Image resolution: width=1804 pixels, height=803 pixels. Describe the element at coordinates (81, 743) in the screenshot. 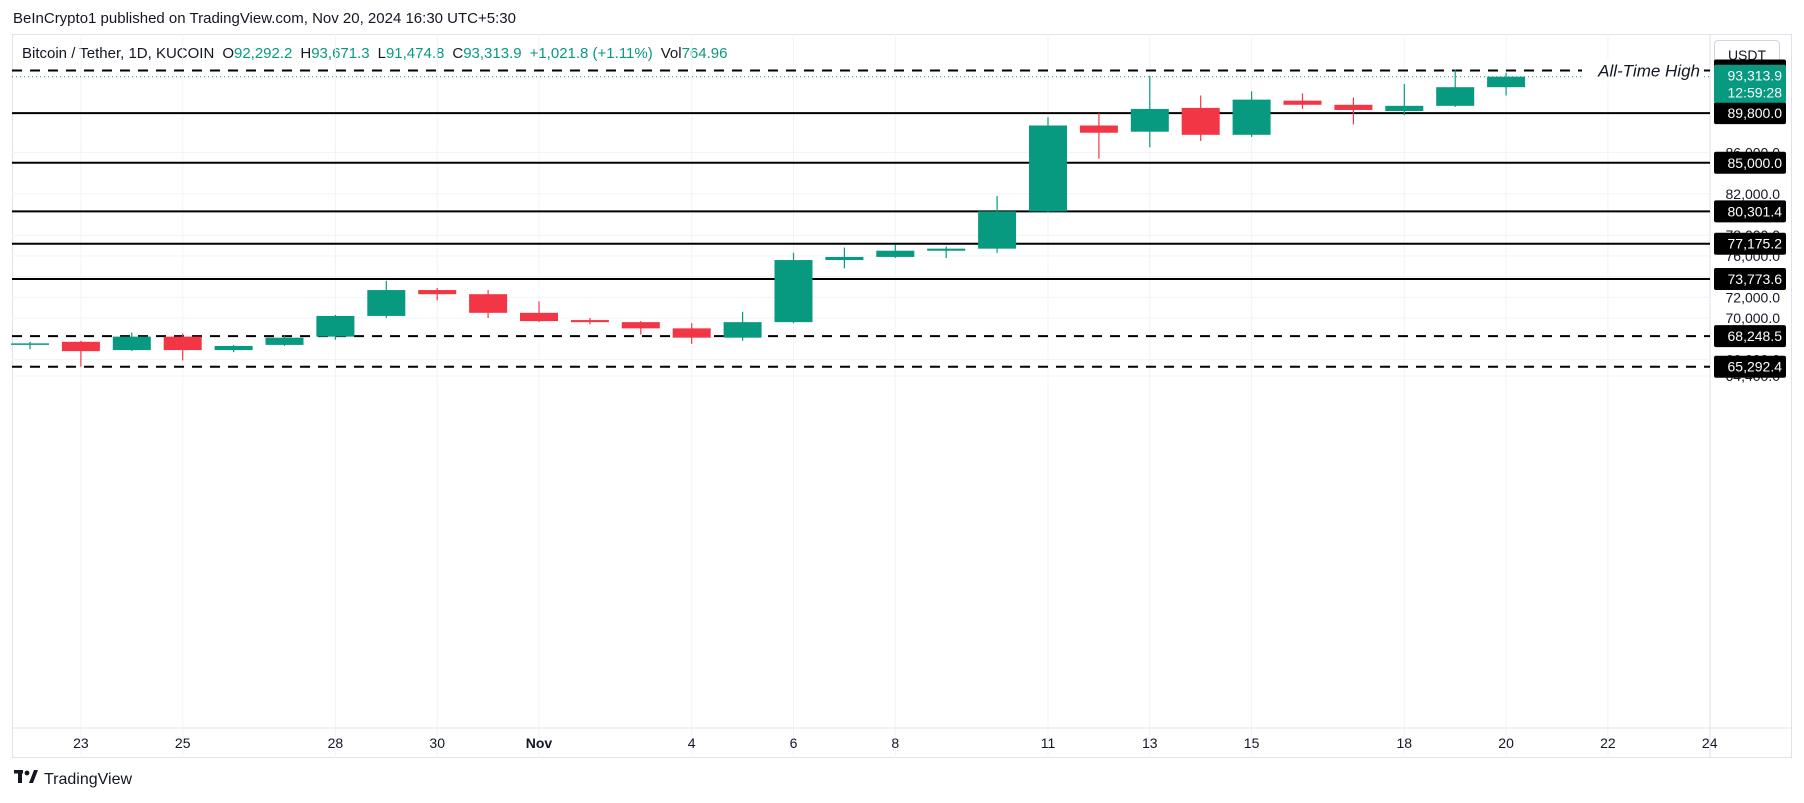

I see `x-axis-tick-label: 23` at that location.